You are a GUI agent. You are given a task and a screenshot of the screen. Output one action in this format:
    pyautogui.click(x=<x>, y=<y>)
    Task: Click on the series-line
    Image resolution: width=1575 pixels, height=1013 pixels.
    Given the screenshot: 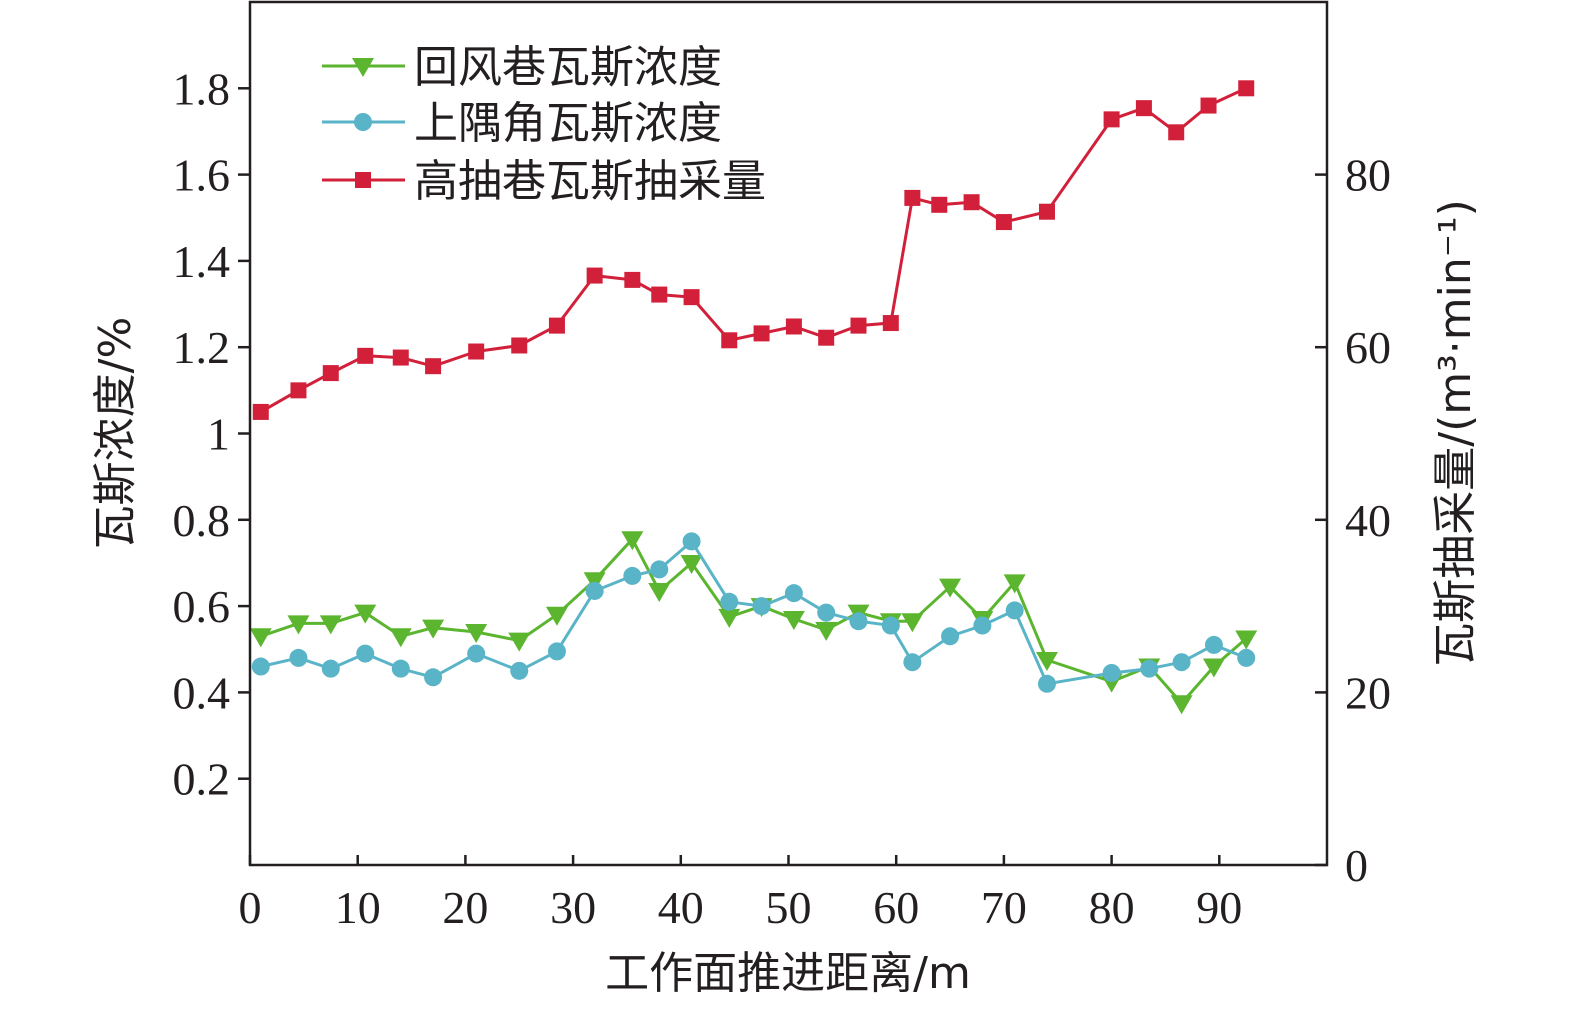 What is the action you would take?
    pyautogui.click(x=753, y=612)
    